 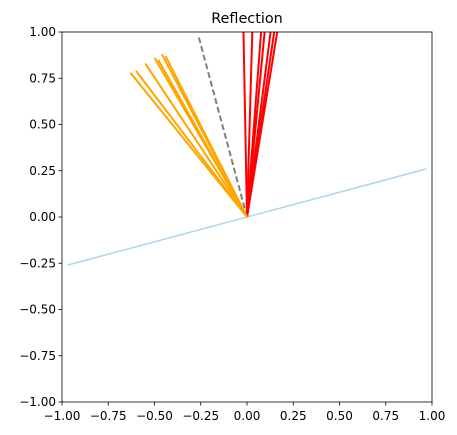 I want to click on y-tick-label: −1.00, so click(x=37, y=402).